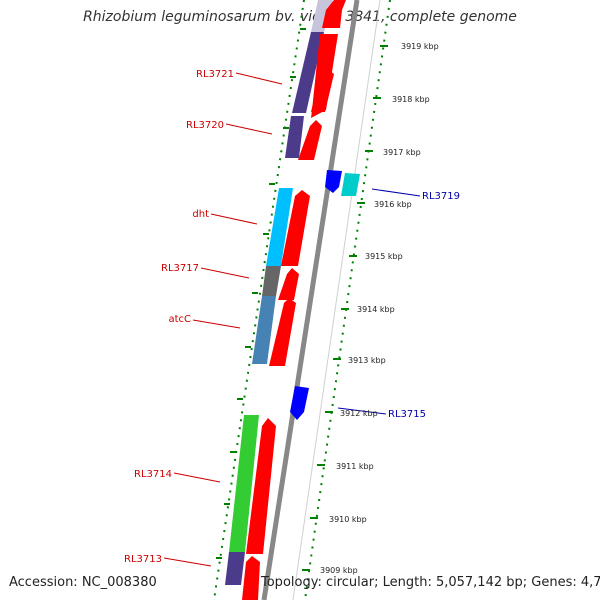 The image size is (600, 600). I want to click on cds-reverse, so click(325, 295).